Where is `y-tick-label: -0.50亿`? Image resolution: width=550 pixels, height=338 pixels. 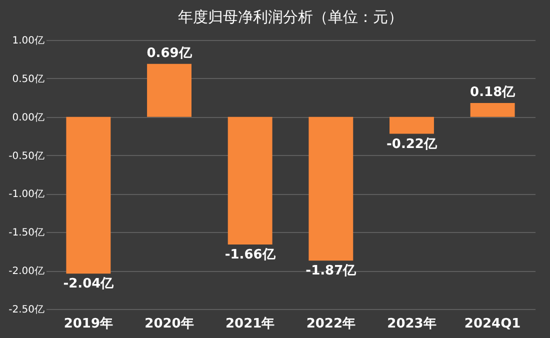
y-tick-label: -0.50亿 is located at coordinates (26, 156).